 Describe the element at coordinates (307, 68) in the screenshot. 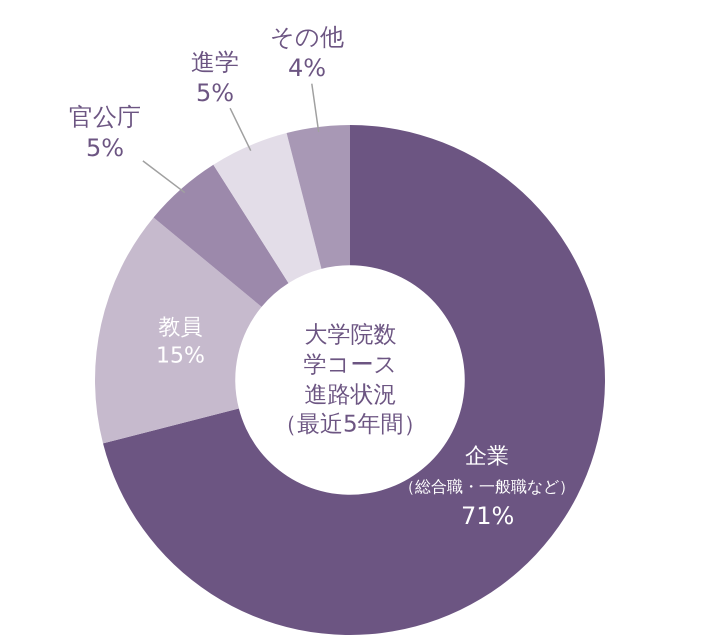

I see `data-label: 4%` at that location.